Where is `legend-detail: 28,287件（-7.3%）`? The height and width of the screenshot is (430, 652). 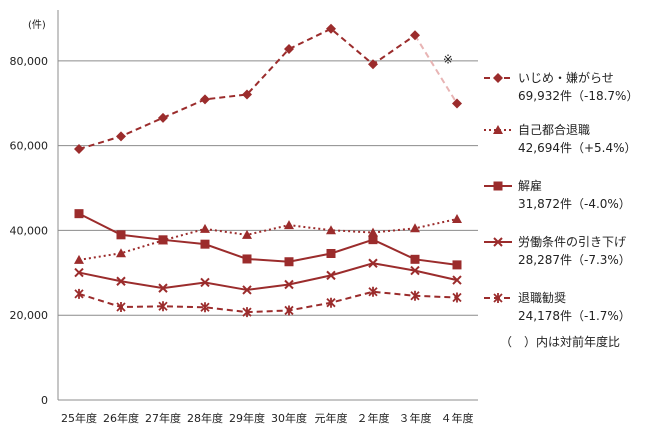
legend-detail: 28,287件（-7.3%） is located at coordinates (574, 260).